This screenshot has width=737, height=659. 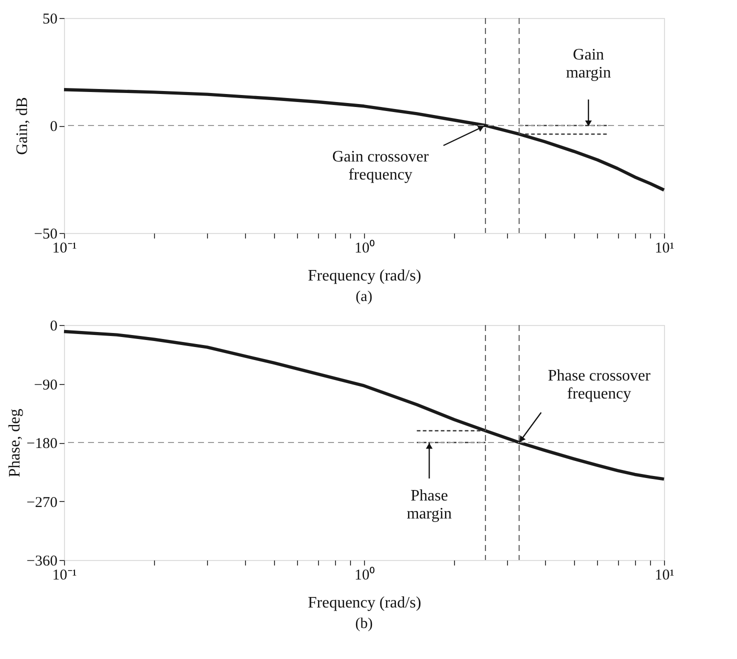 I want to click on text: (a), so click(x=364, y=297).